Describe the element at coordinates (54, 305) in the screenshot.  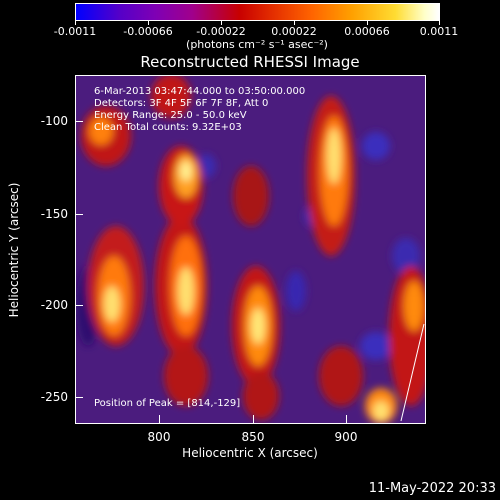
I see `y-tick-label: -200` at that location.